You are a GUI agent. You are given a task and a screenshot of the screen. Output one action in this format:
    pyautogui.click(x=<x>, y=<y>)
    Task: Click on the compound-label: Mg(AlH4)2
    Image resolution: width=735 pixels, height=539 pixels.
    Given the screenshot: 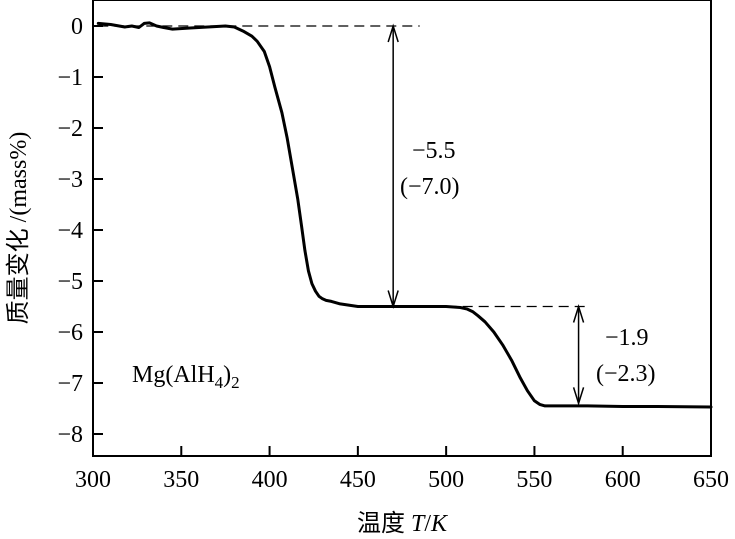 What is the action you would take?
    pyautogui.click(x=186, y=377)
    